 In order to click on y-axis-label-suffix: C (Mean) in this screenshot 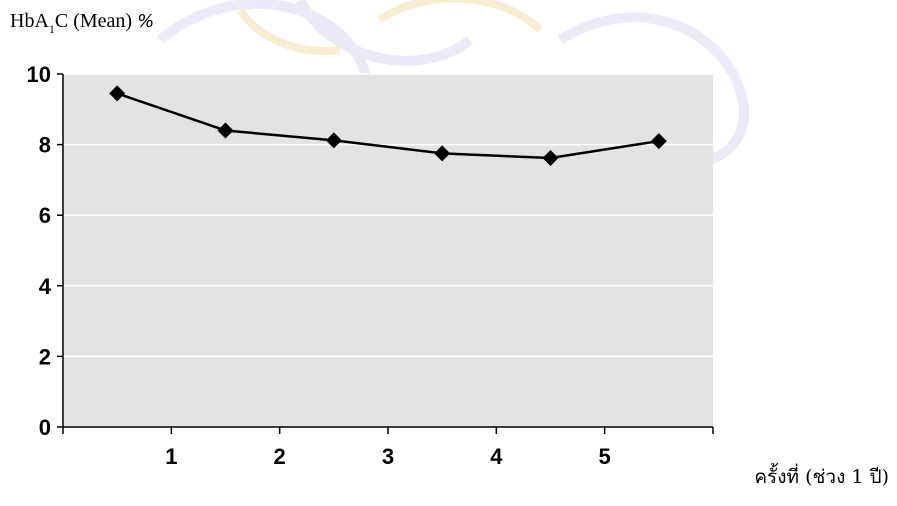, I will do `click(96, 21)`.